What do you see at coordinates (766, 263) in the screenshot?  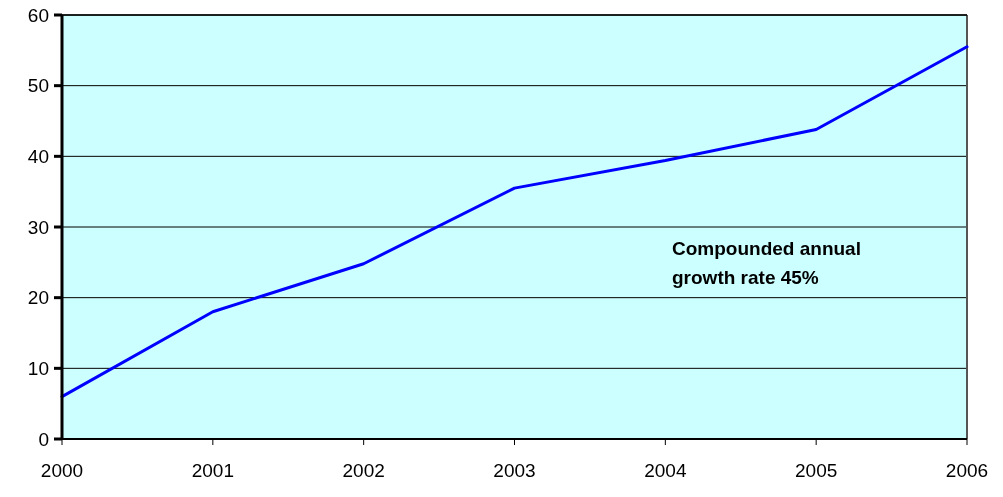 I see `annotation: Compounded annual growth rate 45%` at bounding box center [766, 263].